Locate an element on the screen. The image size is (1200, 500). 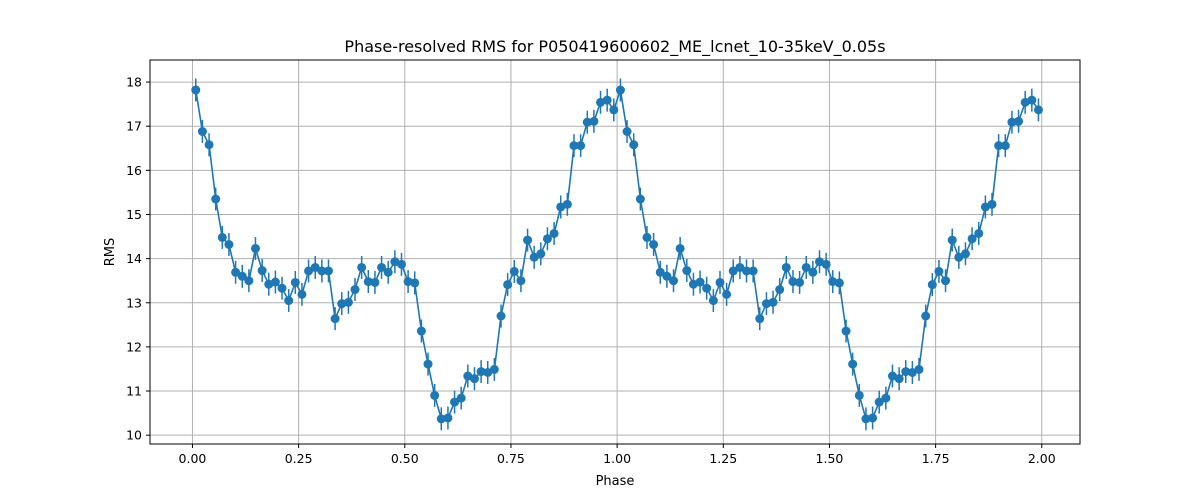
x-tick-label: 0.75 is located at coordinates (511, 458).